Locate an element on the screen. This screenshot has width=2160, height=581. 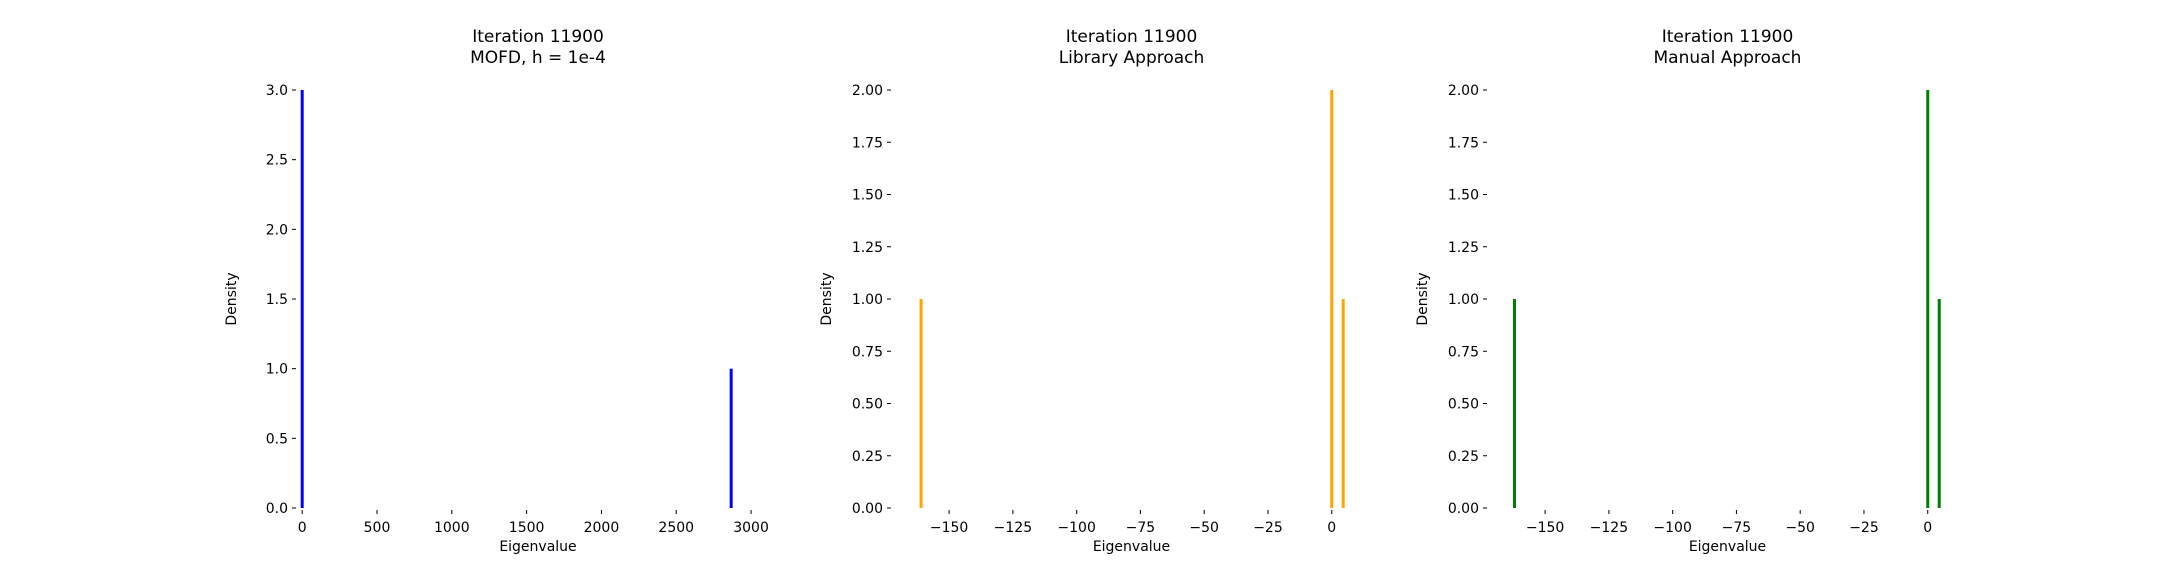
x-tick-label: 3000 is located at coordinates (751, 528).